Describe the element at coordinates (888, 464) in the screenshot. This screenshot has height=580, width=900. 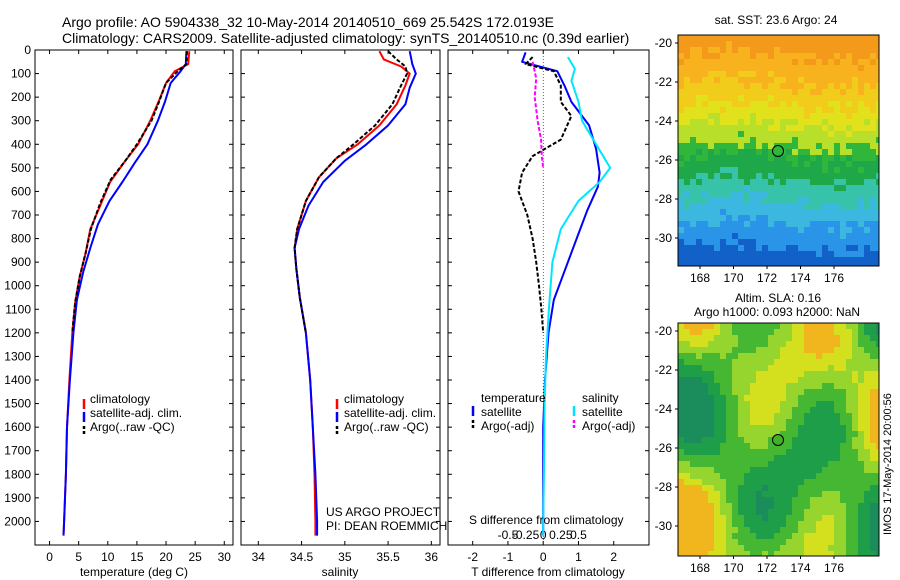
I see `imos-side-label: IMOS 17-May-2014 20:00:56` at that location.